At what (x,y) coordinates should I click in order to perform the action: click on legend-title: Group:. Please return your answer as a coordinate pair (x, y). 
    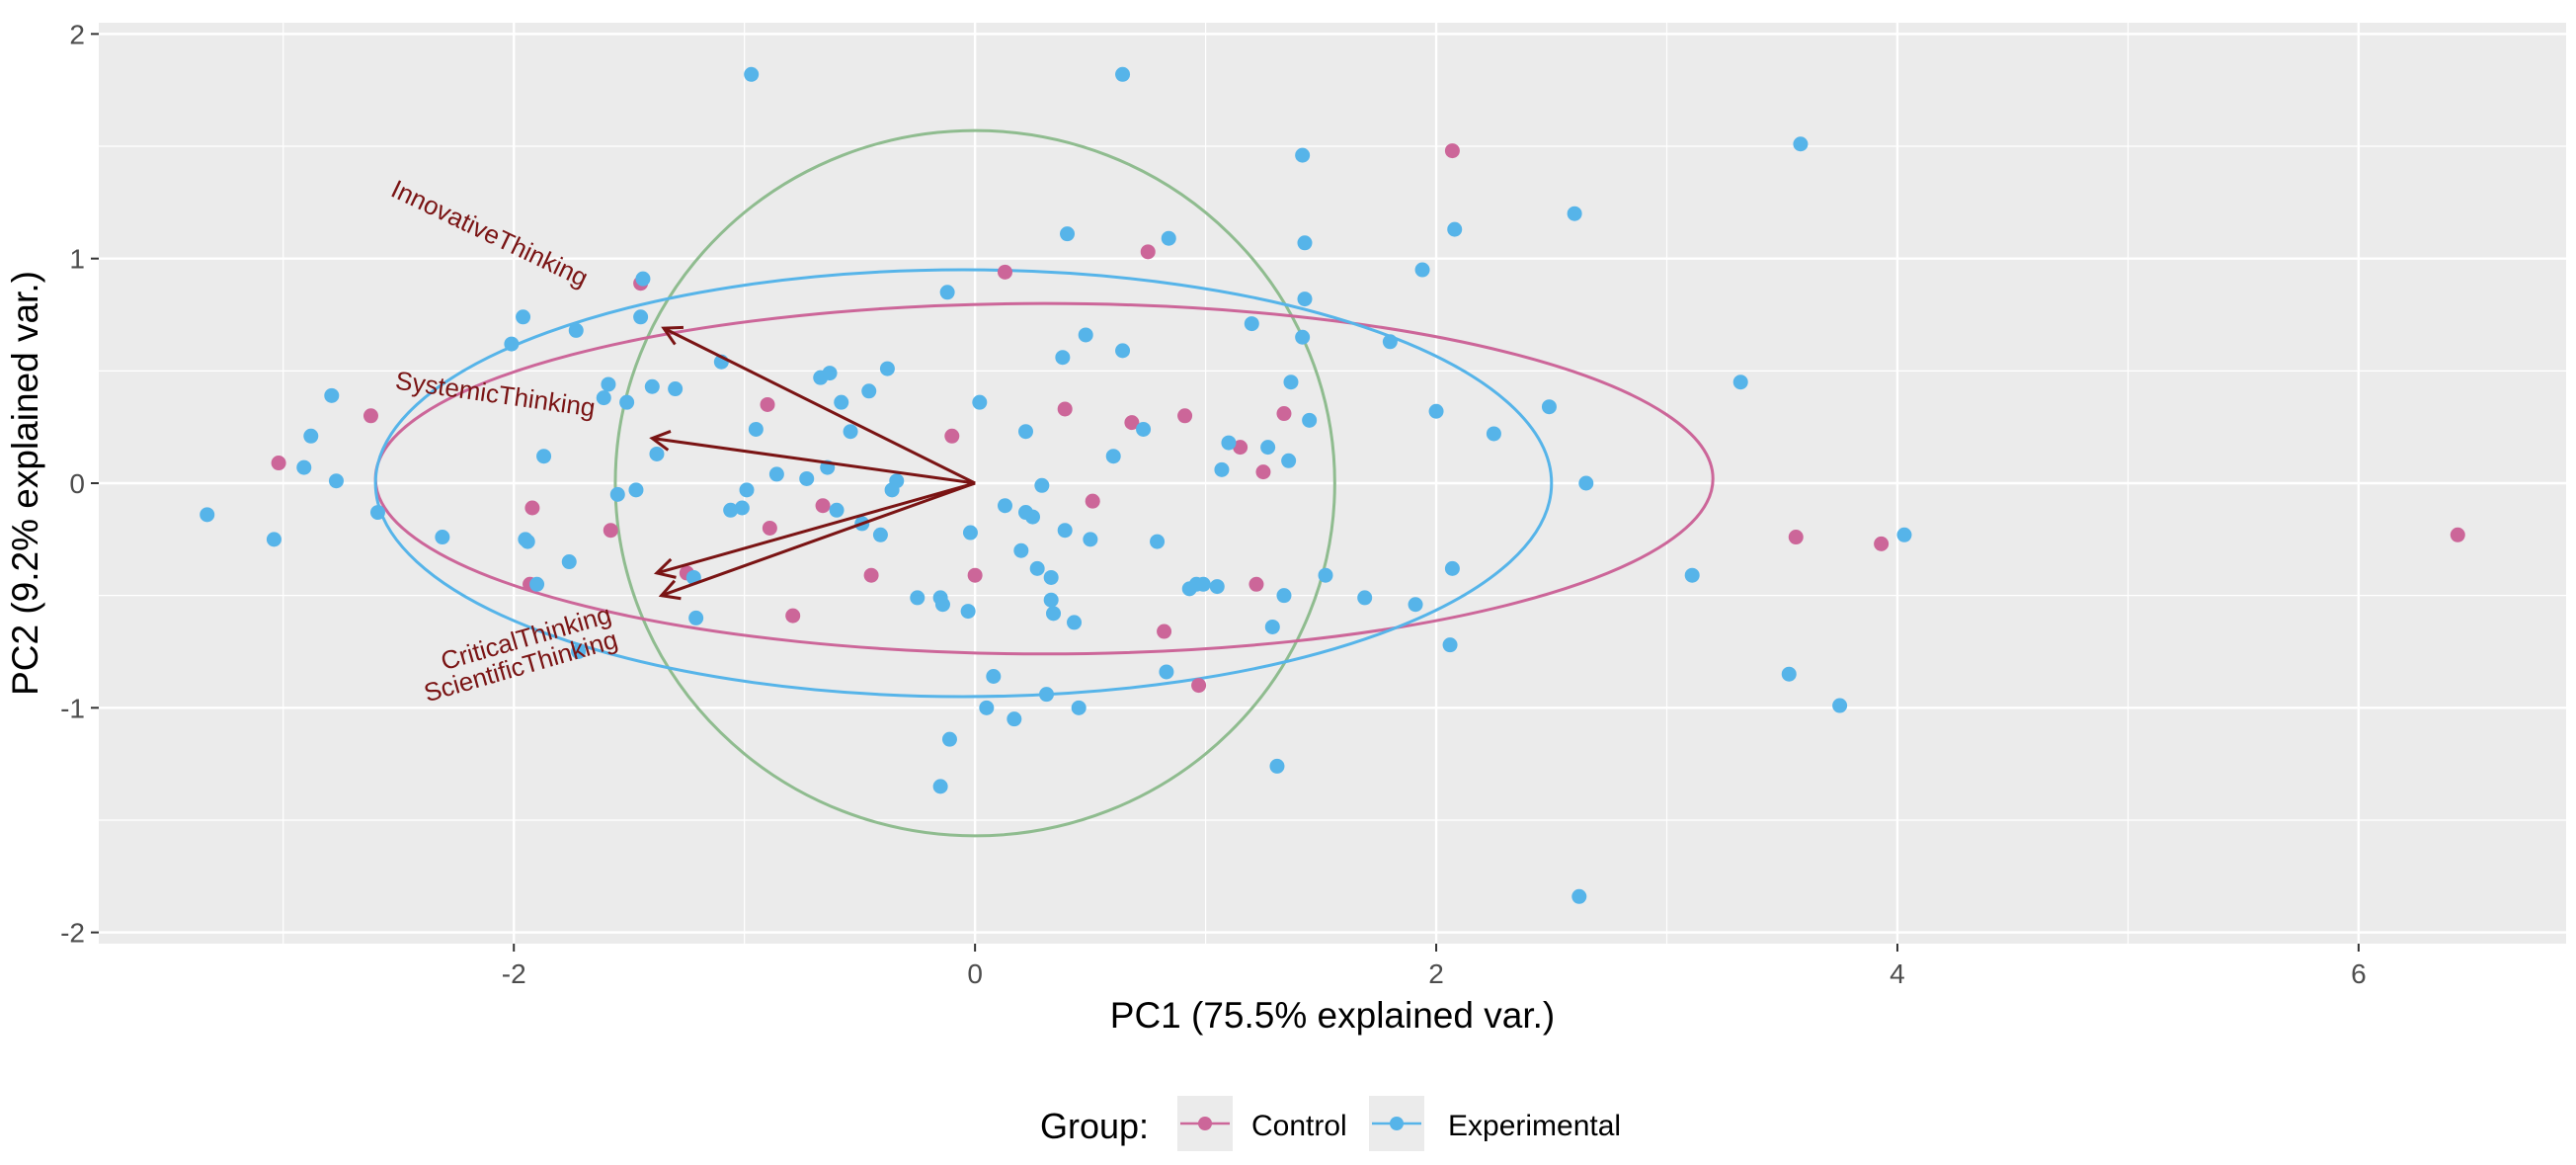
    Looking at the image, I should click on (1094, 1126).